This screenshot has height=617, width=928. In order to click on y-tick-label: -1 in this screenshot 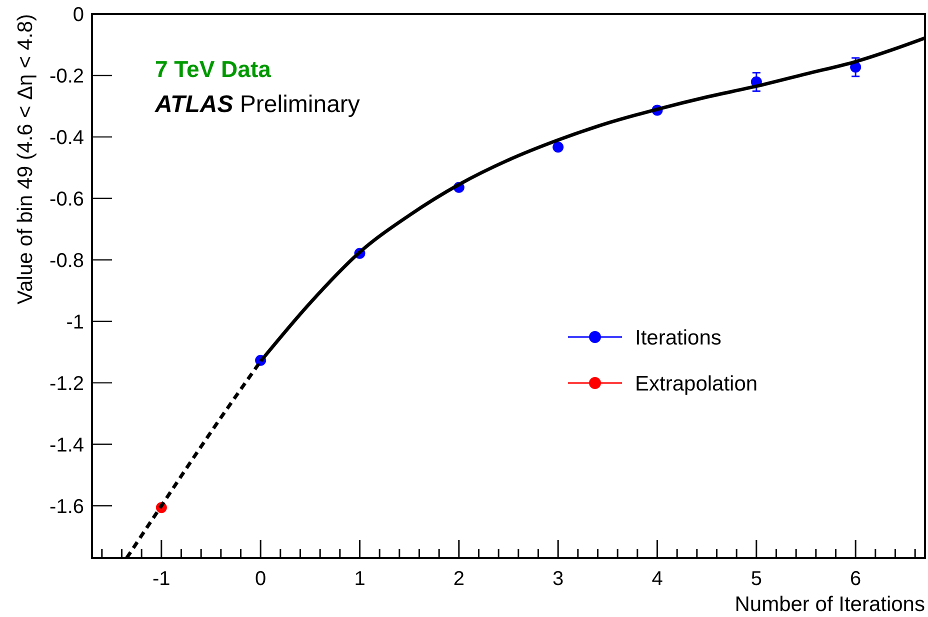, I will do `click(75, 322)`.